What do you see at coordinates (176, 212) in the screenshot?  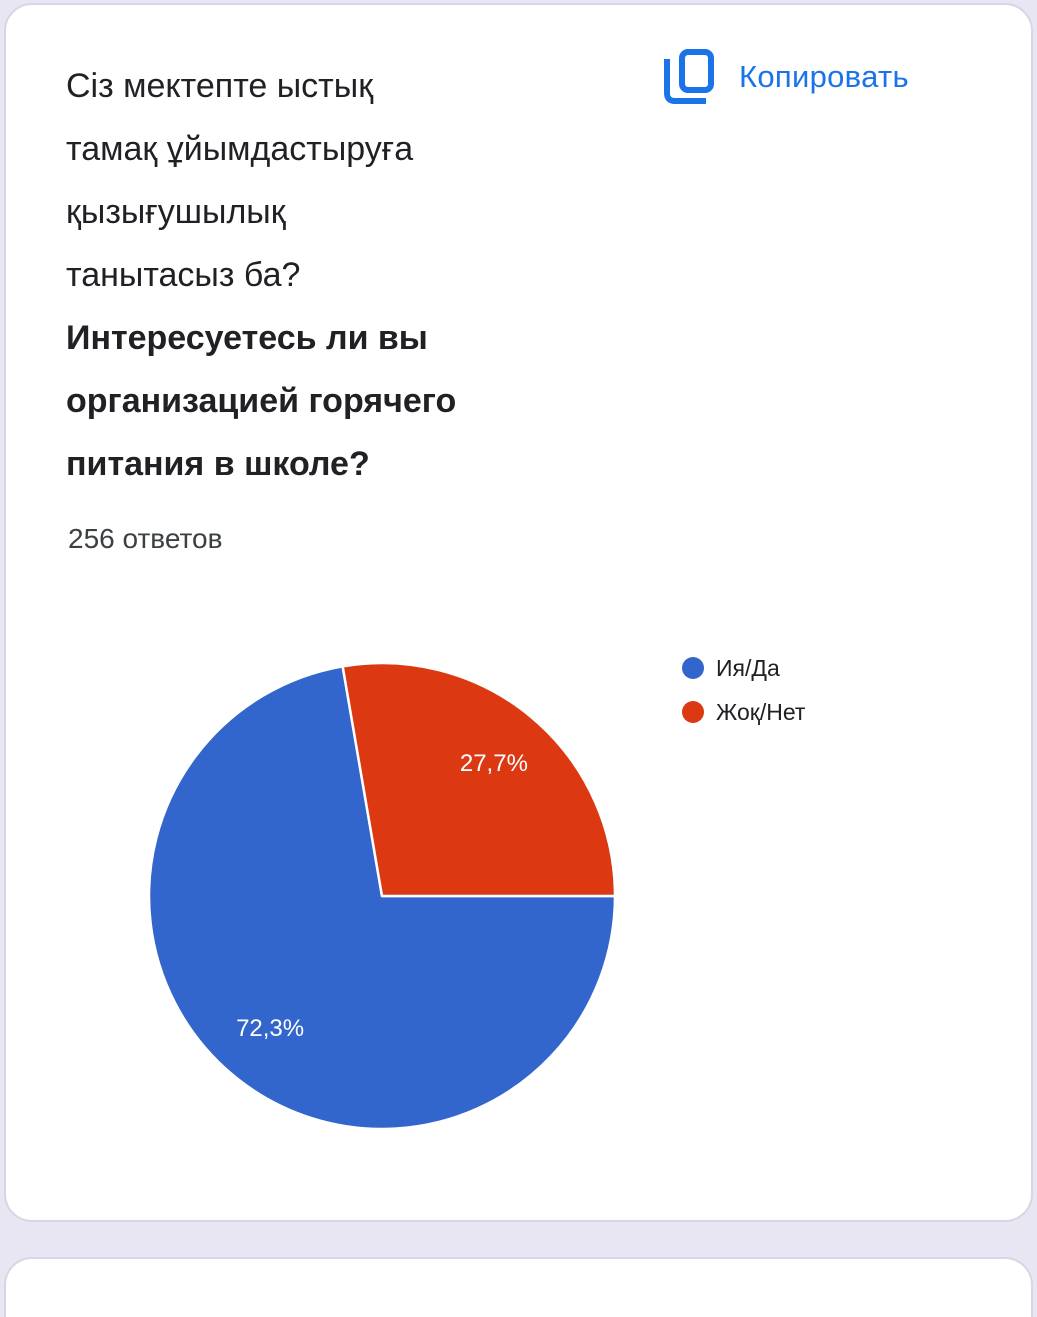 I see `question-line: қызығушылық` at bounding box center [176, 212].